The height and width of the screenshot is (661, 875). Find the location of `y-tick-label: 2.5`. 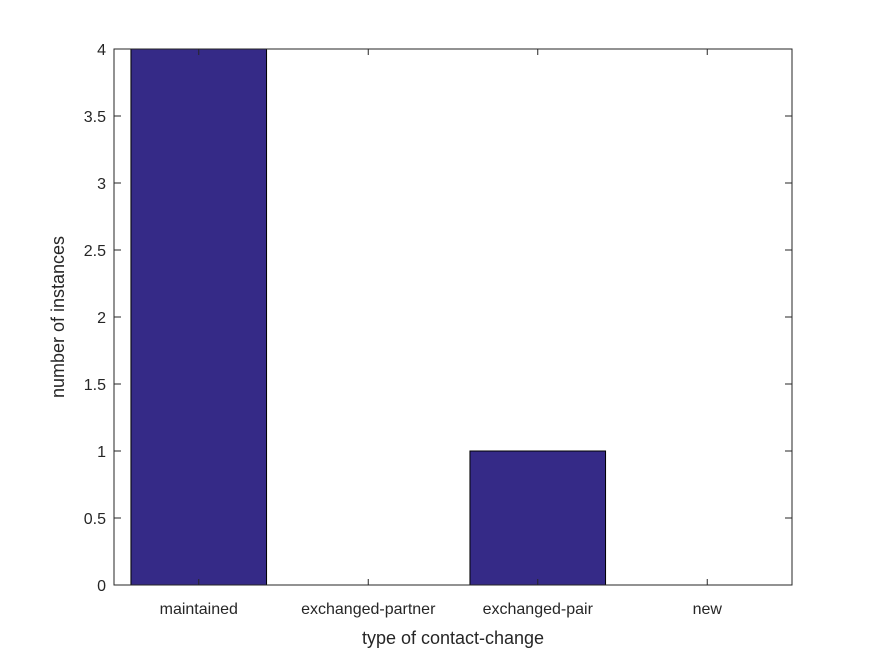

y-tick-label: 2.5 is located at coordinates (95, 251).